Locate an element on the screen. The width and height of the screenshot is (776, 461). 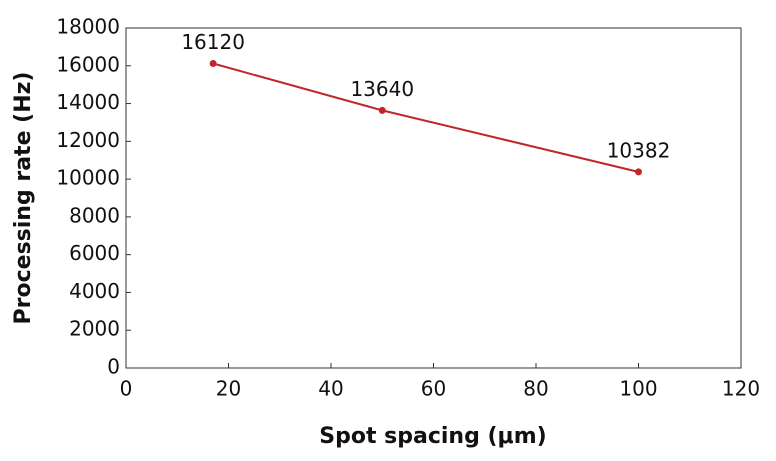
y-tick-label: 14000 is located at coordinates (88, 102).